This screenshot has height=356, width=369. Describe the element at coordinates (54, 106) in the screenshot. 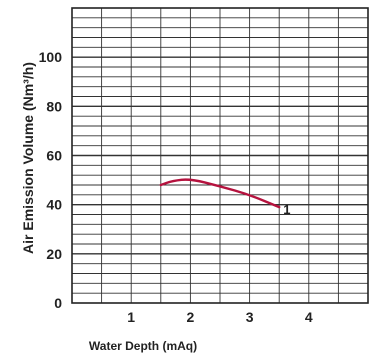

I see `y-tick-label: 80` at that location.